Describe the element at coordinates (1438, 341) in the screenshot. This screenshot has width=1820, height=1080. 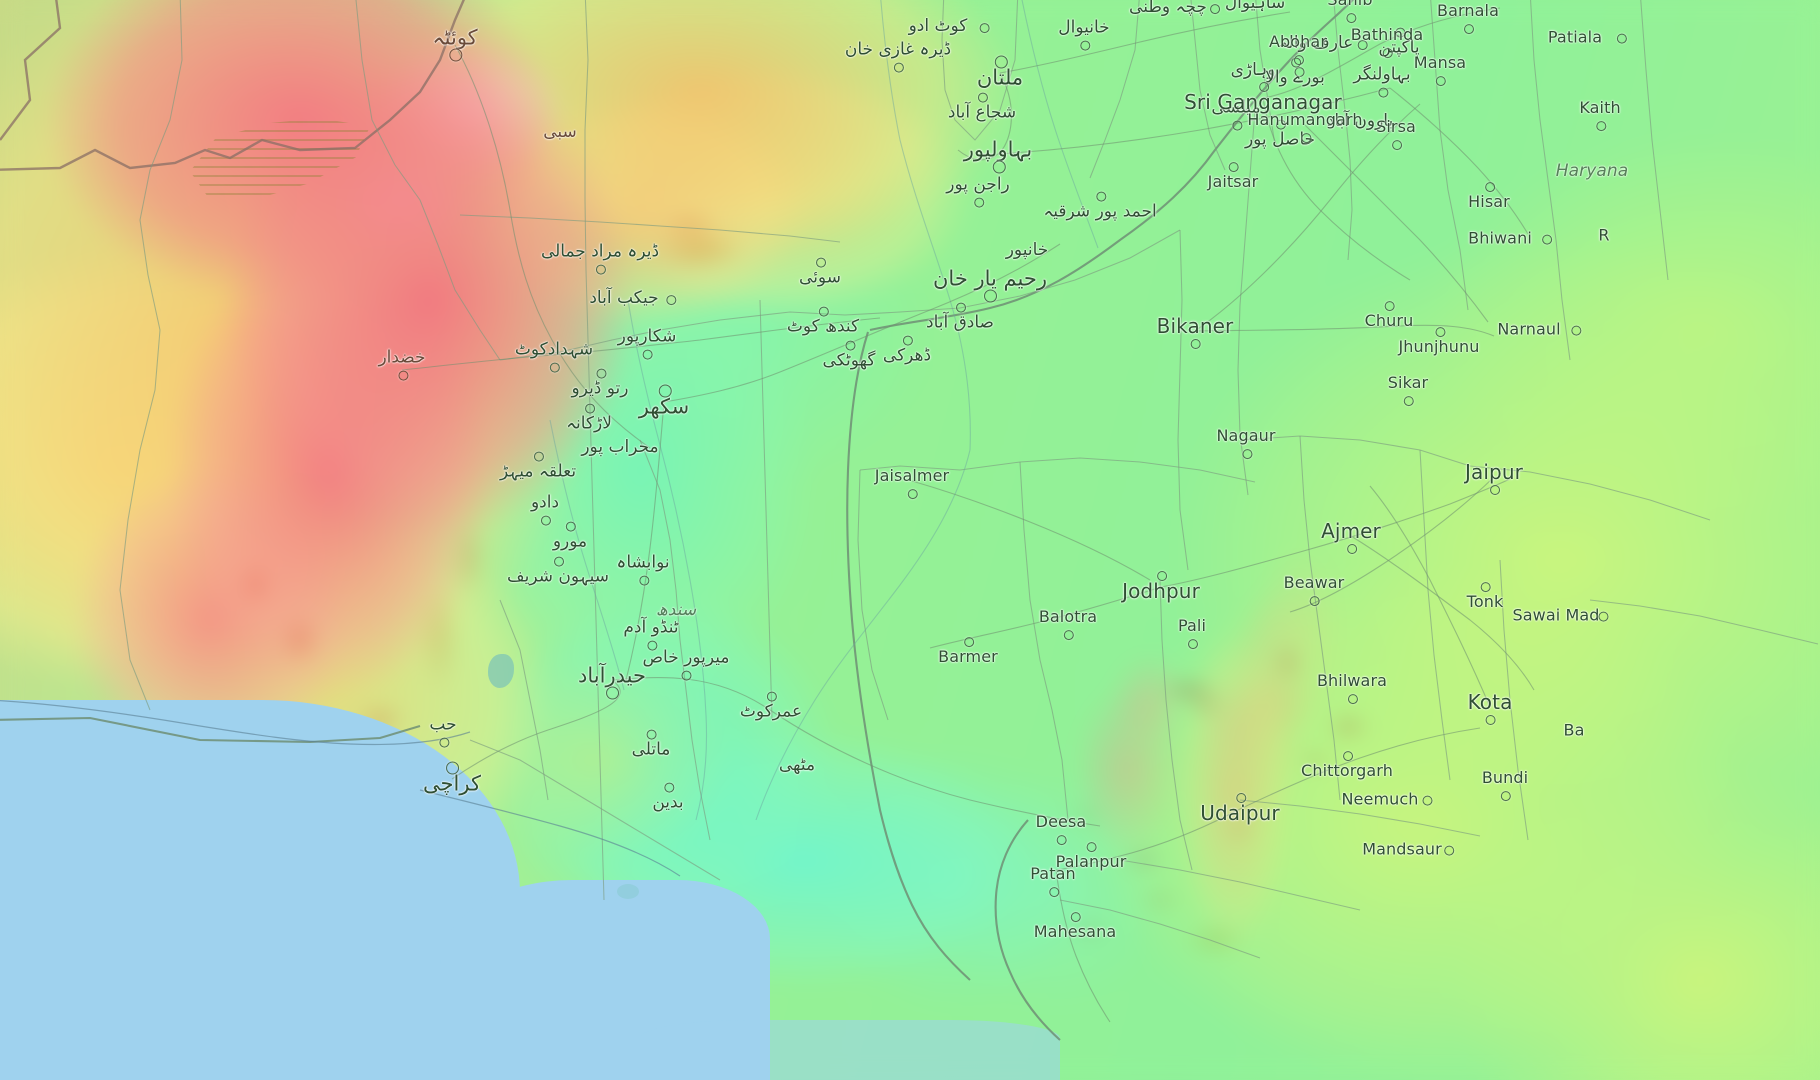
I see `map-label-jhunjhunu: Jhunjhunu` at that location.